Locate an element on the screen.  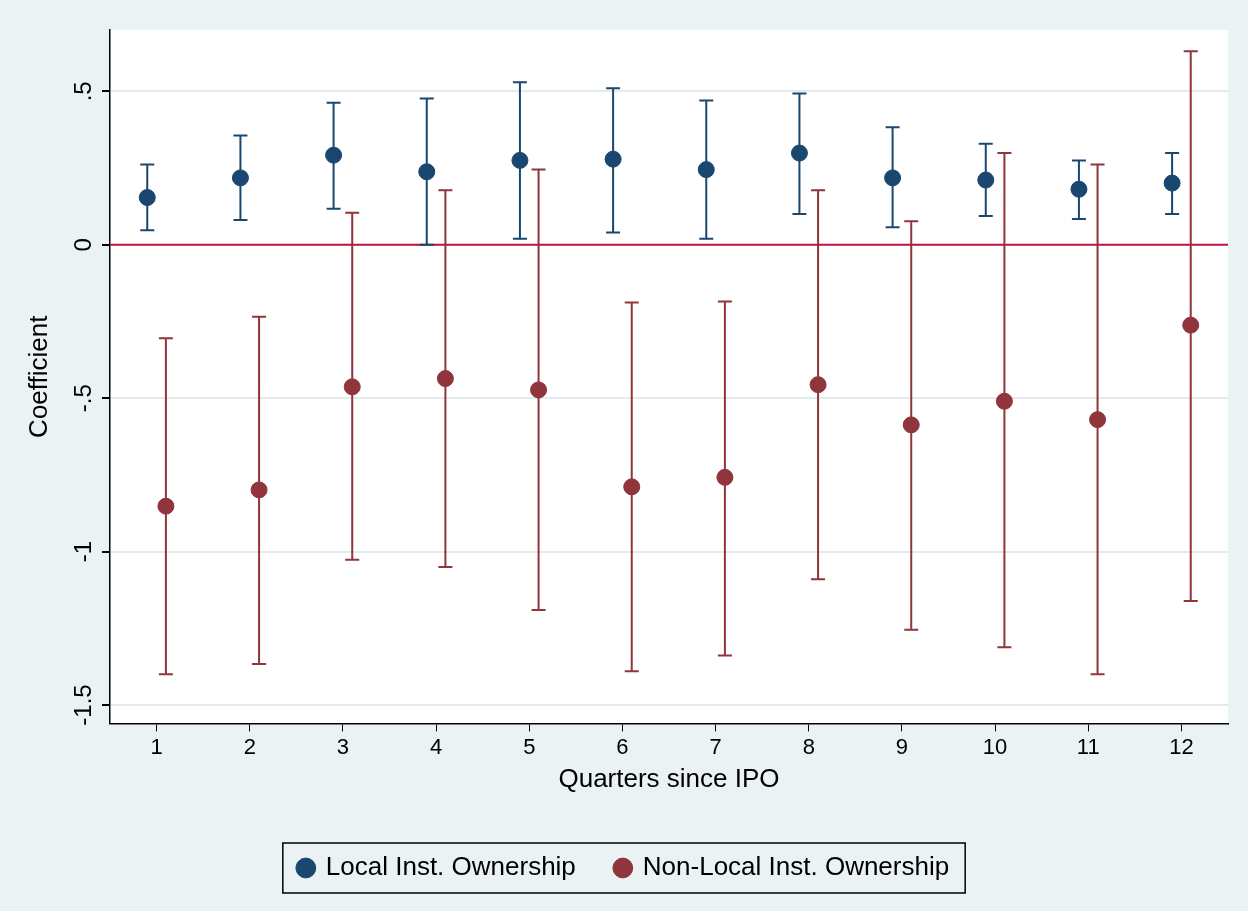
x-tick-label: 1 is located at coordinates (156, 746).